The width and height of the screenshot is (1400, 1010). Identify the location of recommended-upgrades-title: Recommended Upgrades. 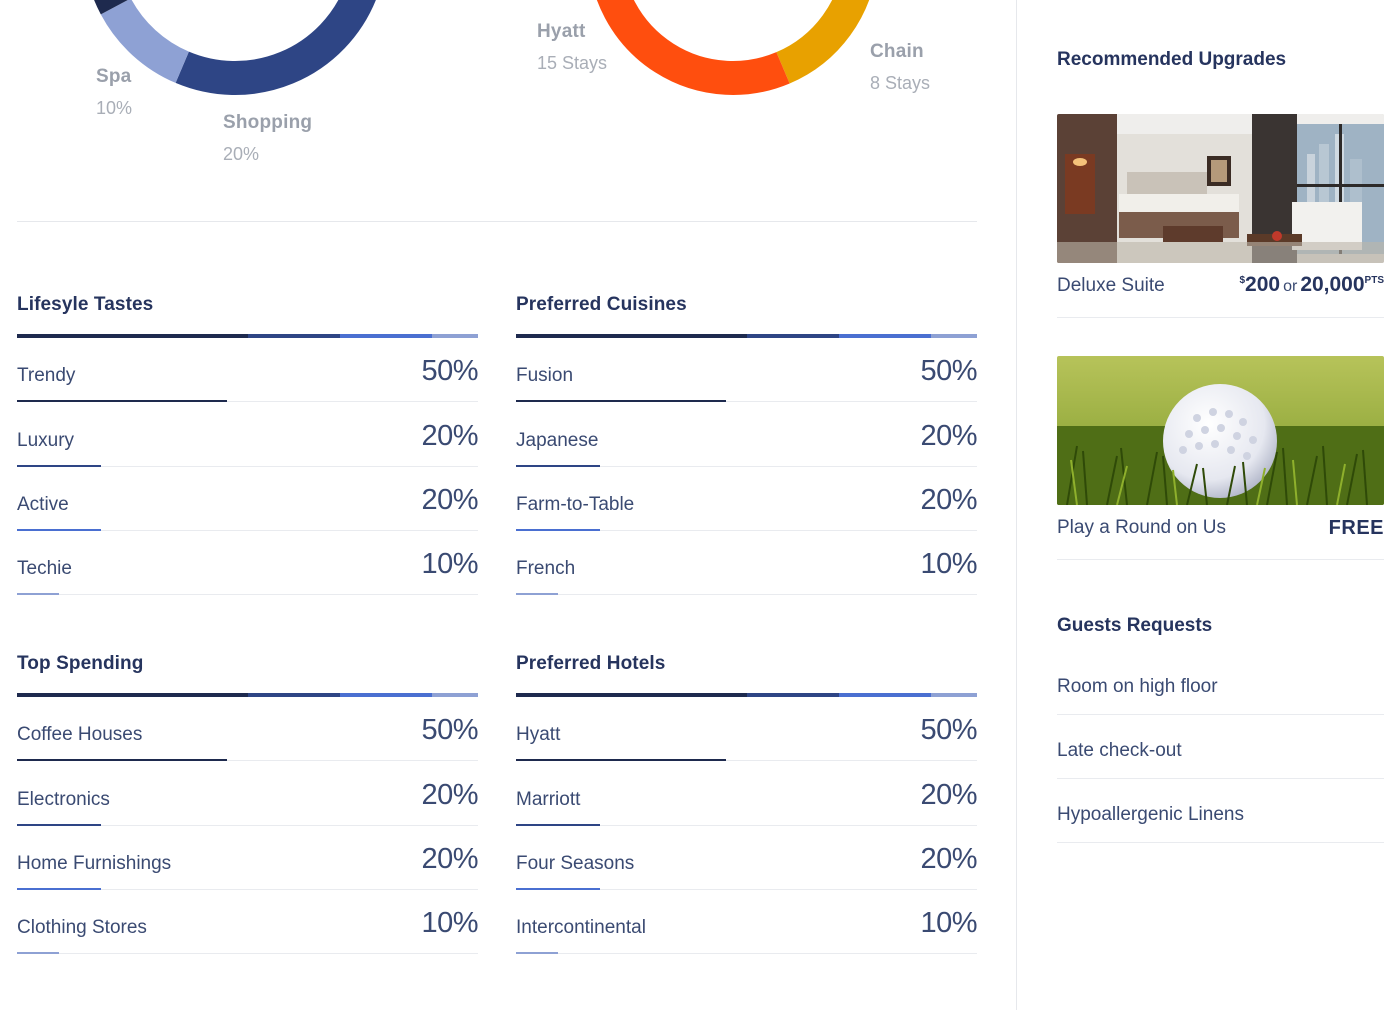
(1172, 59).